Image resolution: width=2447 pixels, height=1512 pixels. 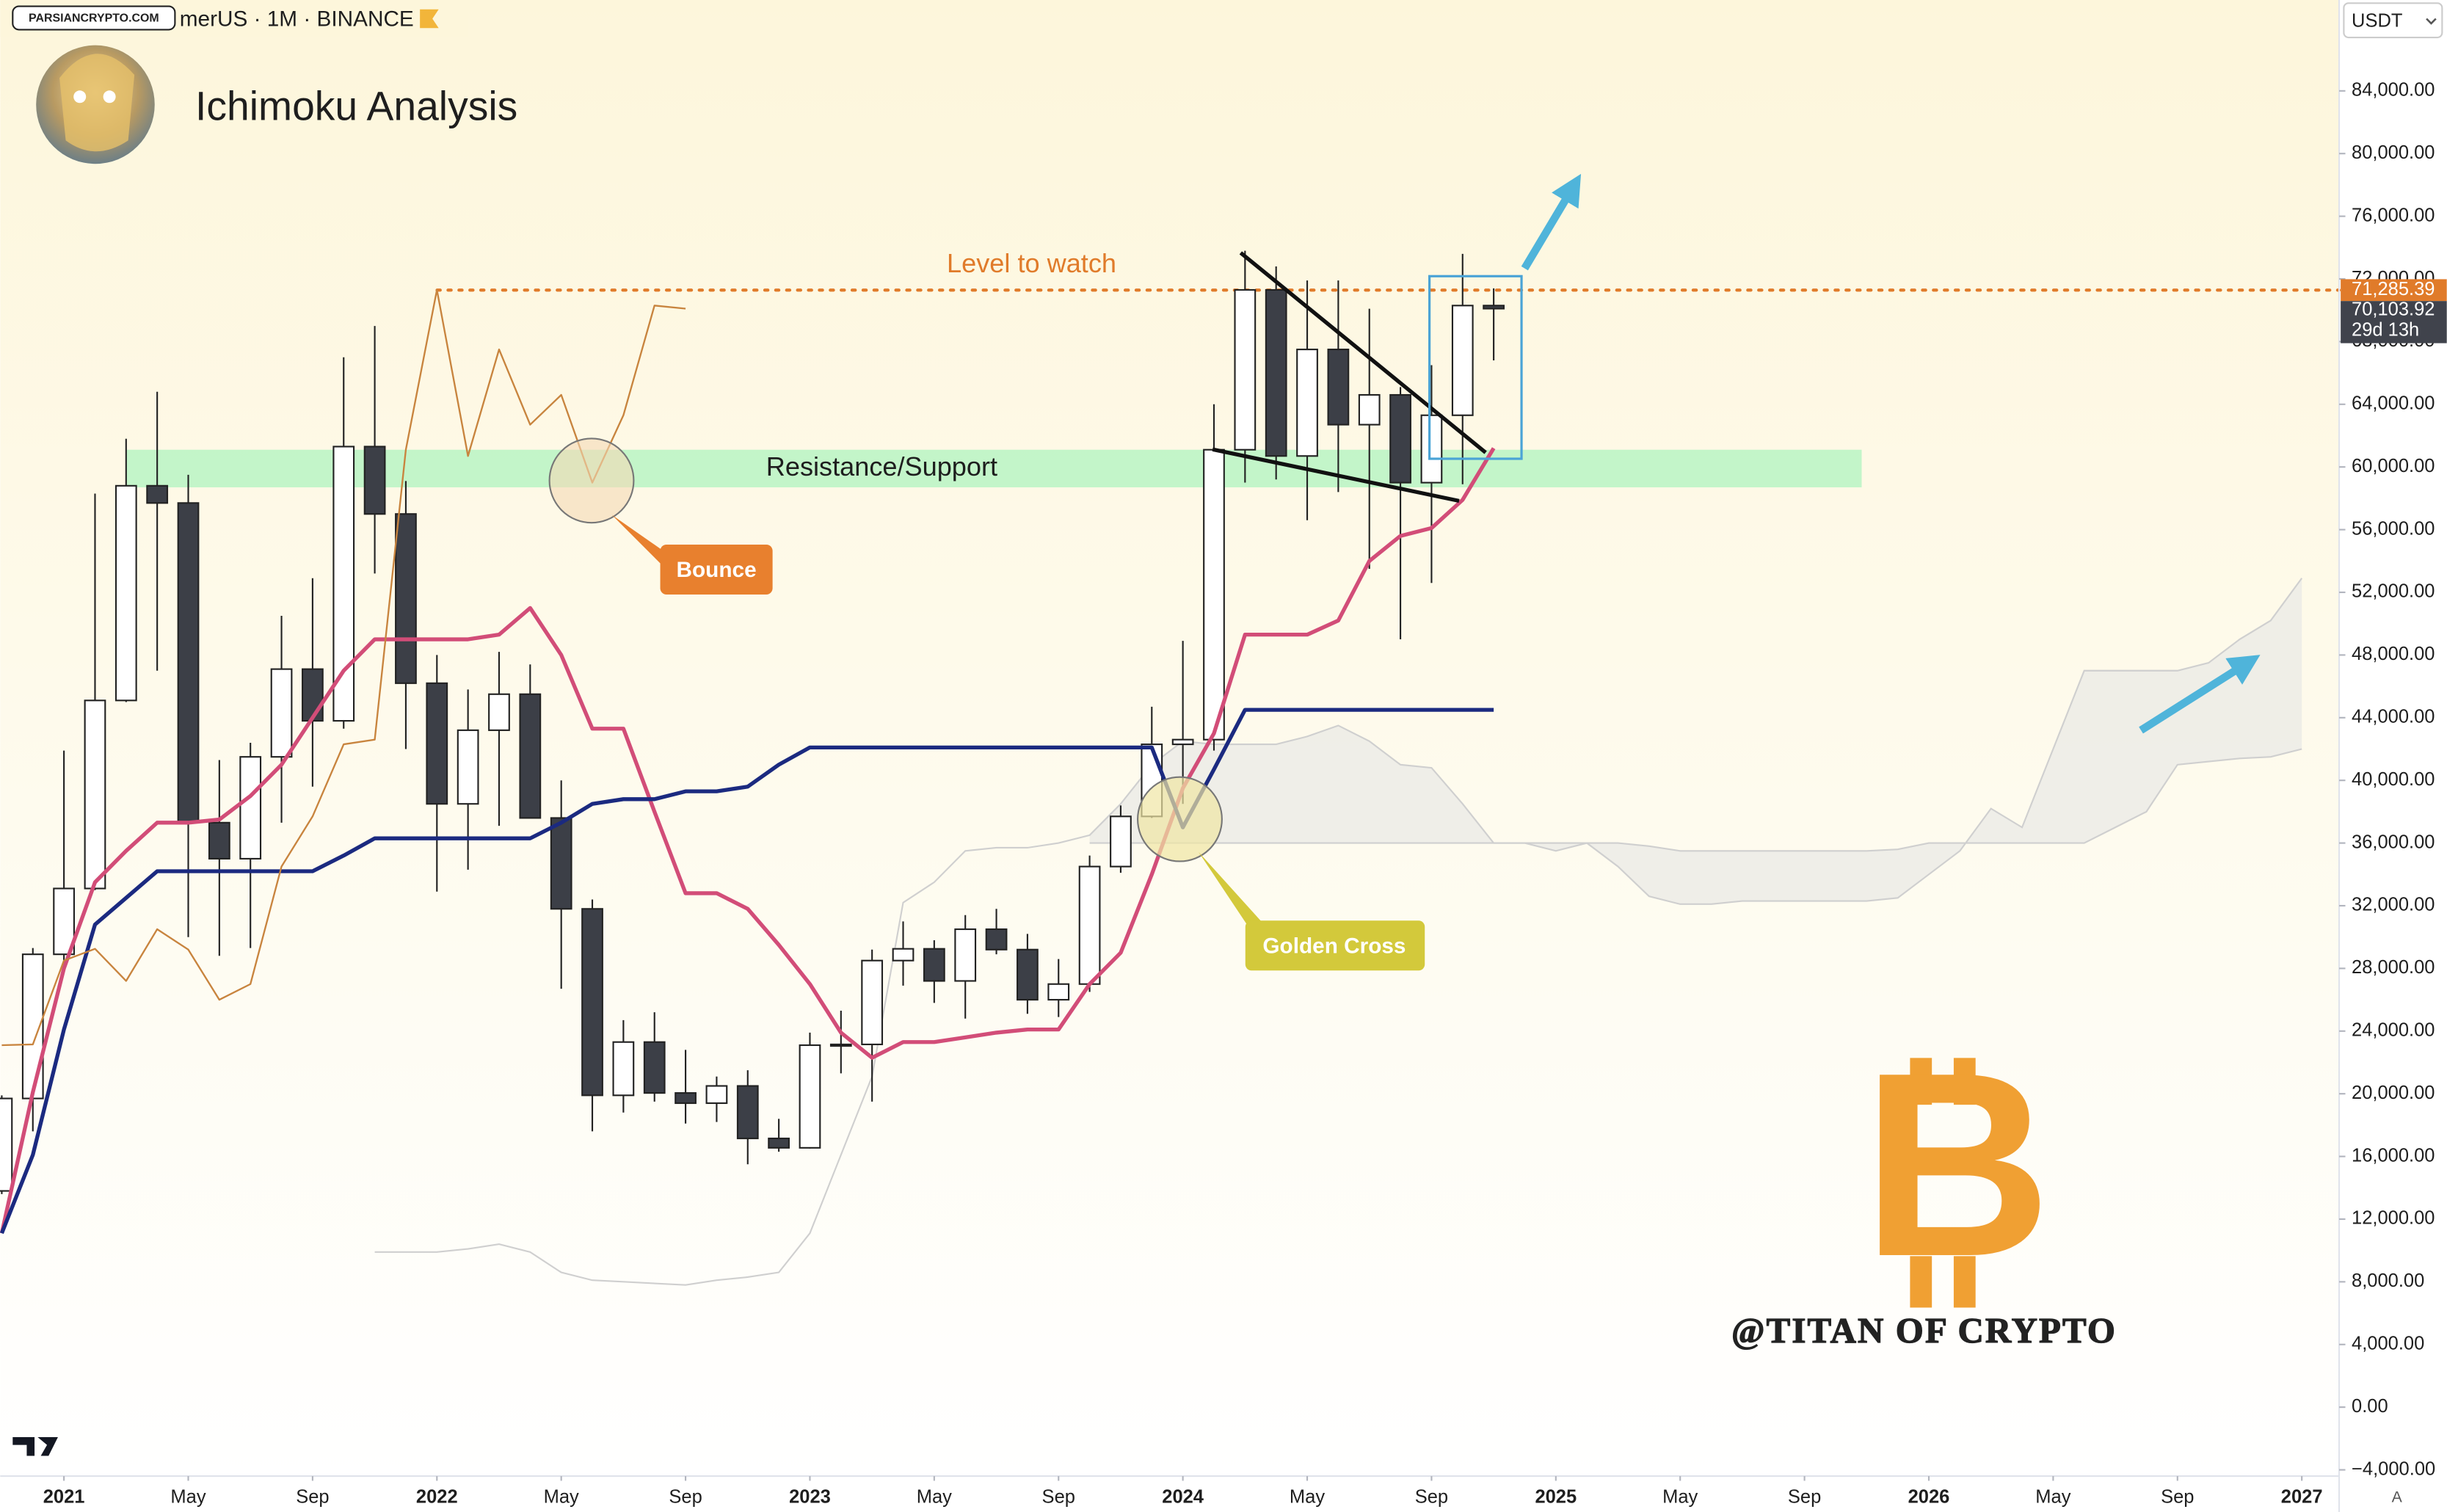 What do you see at coordinates (2393, 404) in the screenshot?
I see `y-tick-label: 64,000.00` at bounding box center [2393, 404].